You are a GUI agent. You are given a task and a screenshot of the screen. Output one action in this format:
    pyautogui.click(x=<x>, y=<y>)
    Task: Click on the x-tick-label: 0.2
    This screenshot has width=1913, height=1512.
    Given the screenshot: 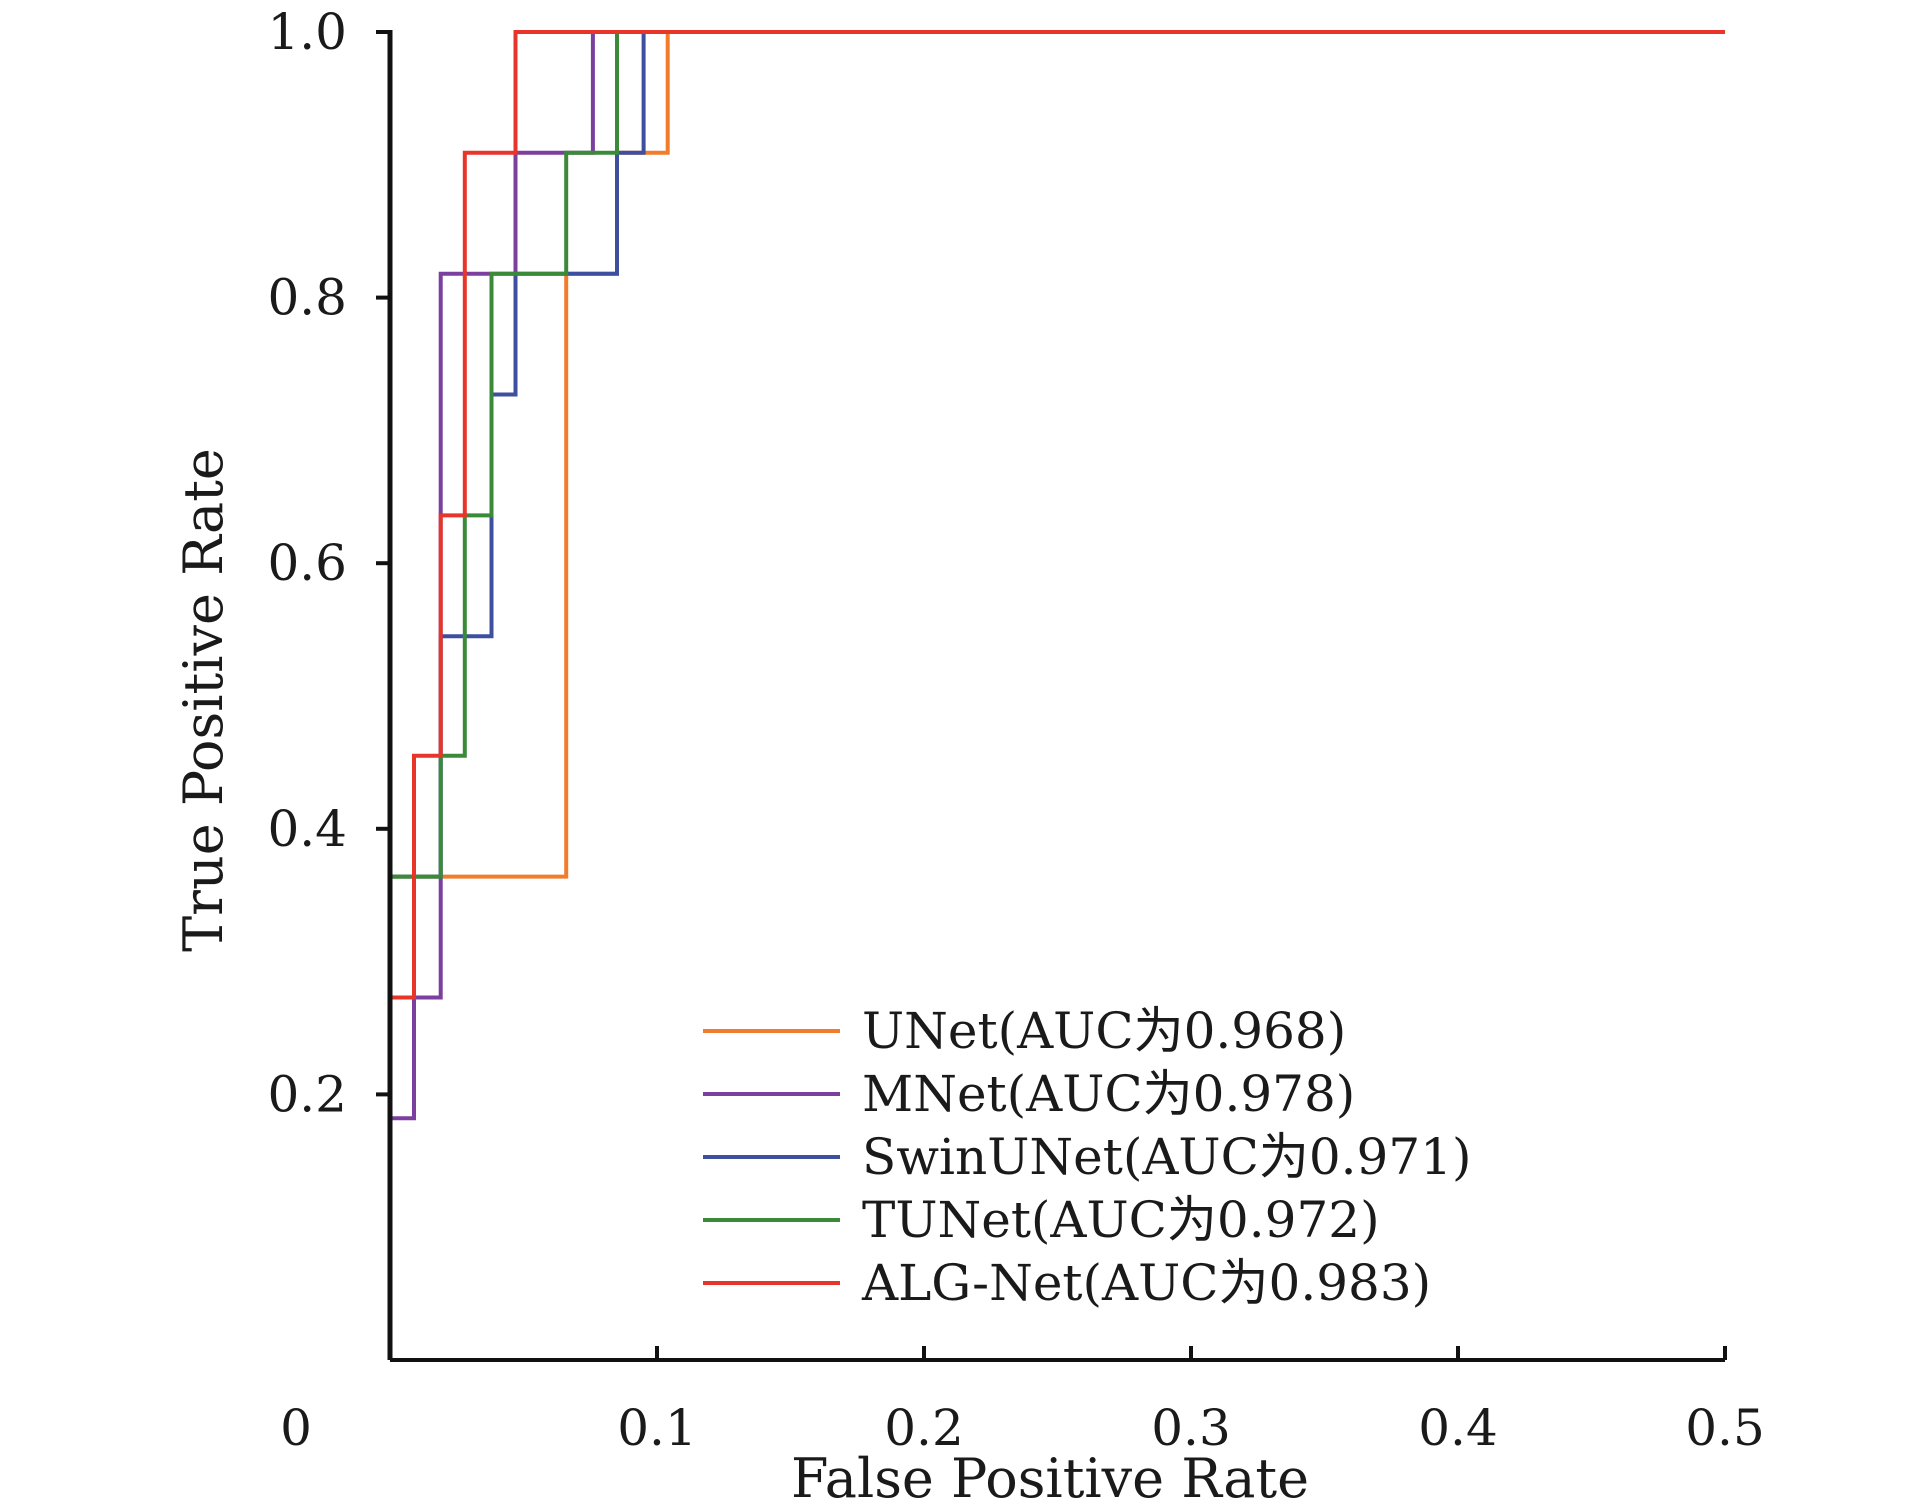 What is the action you would take?
    pyautogui.click(x=924, y=1428)
    